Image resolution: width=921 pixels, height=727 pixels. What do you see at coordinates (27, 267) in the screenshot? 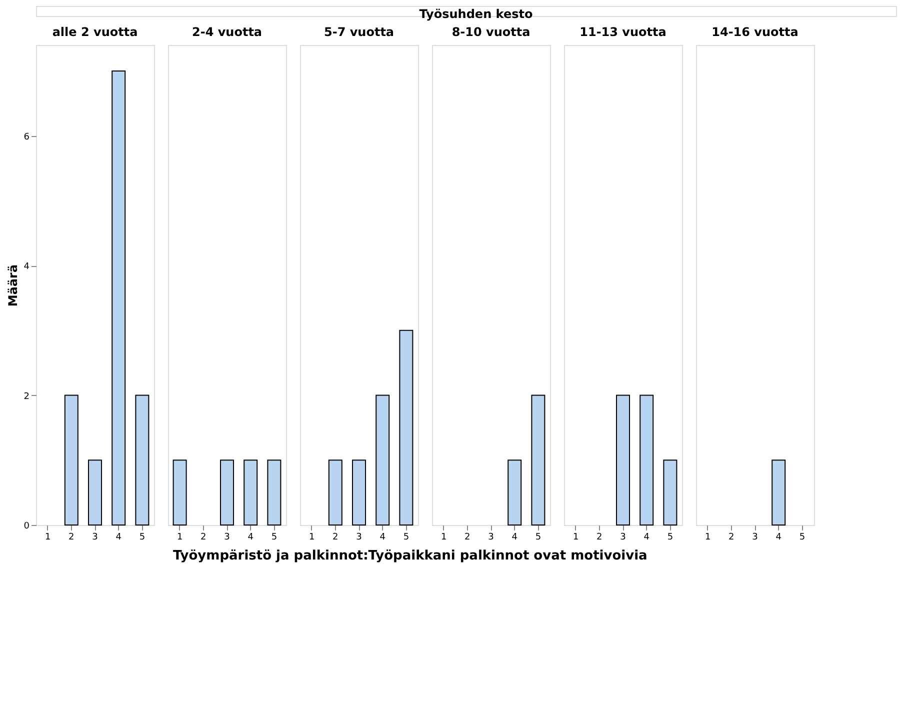
I see `y-tick-label: 4` at bounding box center [27, 267].